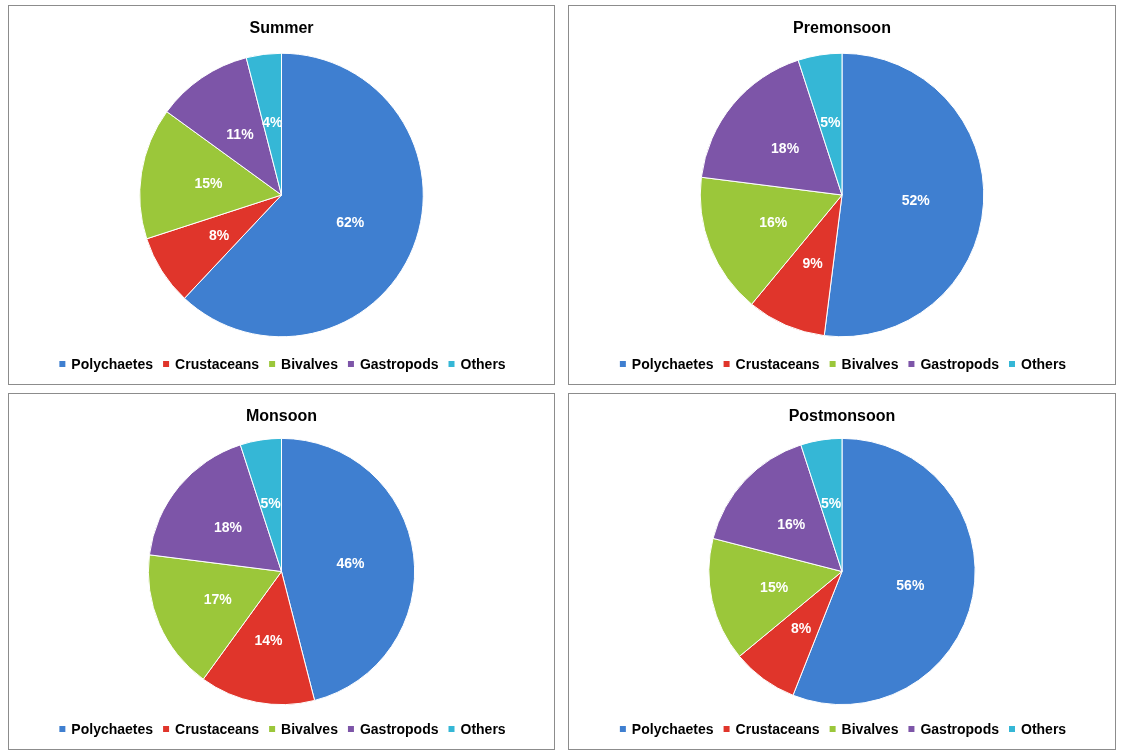 The width and height of the screenshot is (1121, 753). Describe the element at coordinates (281, 27) in the screenshot. I see `chart-title: Summer` at that location.